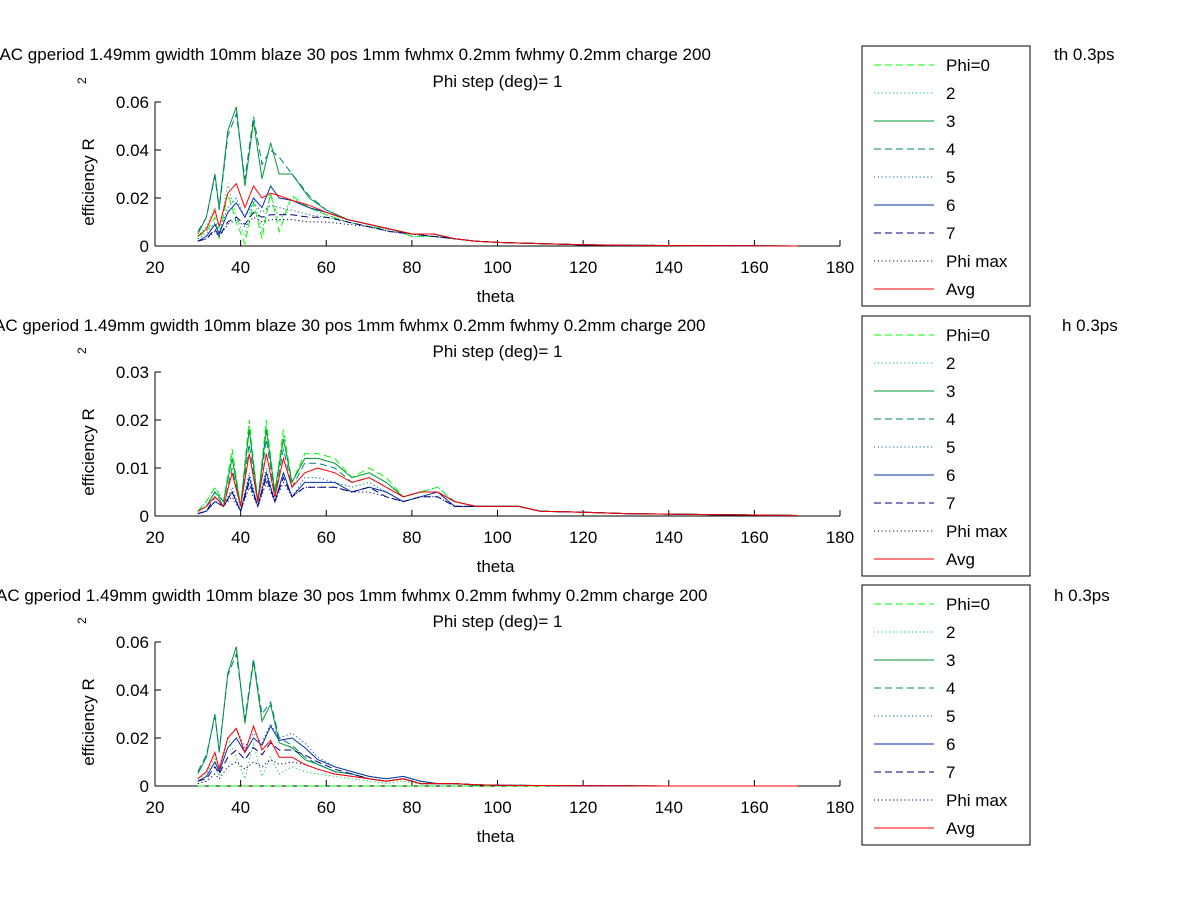 This screenshot has height=901, width=1200. I want to click on chart-title-tail: th 0.3ps, so click(1084, 54).